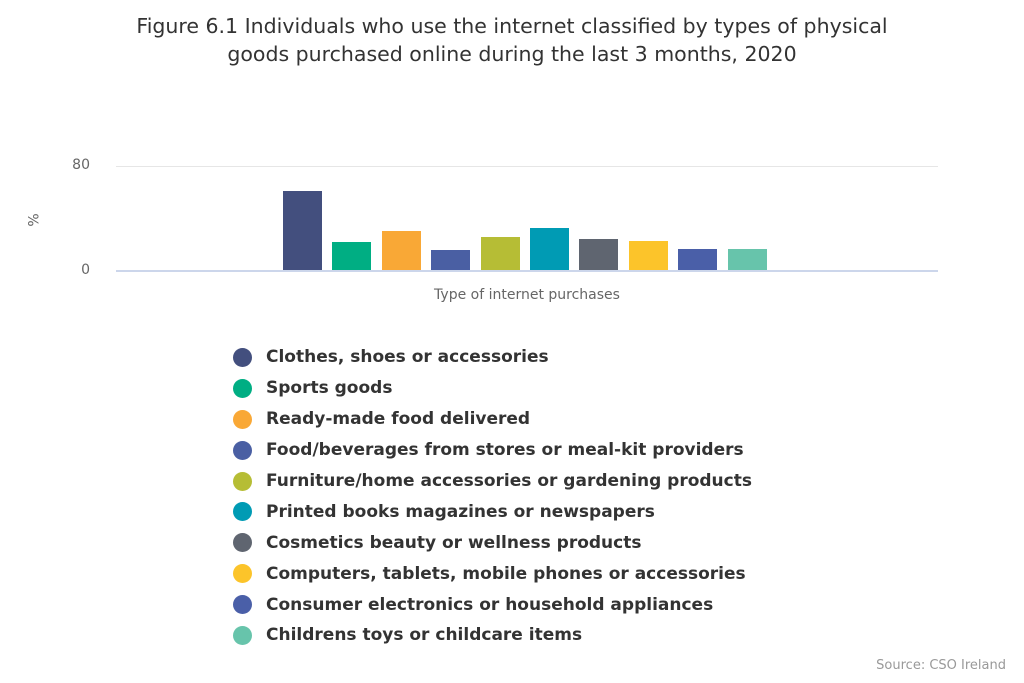 This screenshot has height=683, width=1024. I want to click on x-axis-label: Type of internet purchases, so click(527, 295).